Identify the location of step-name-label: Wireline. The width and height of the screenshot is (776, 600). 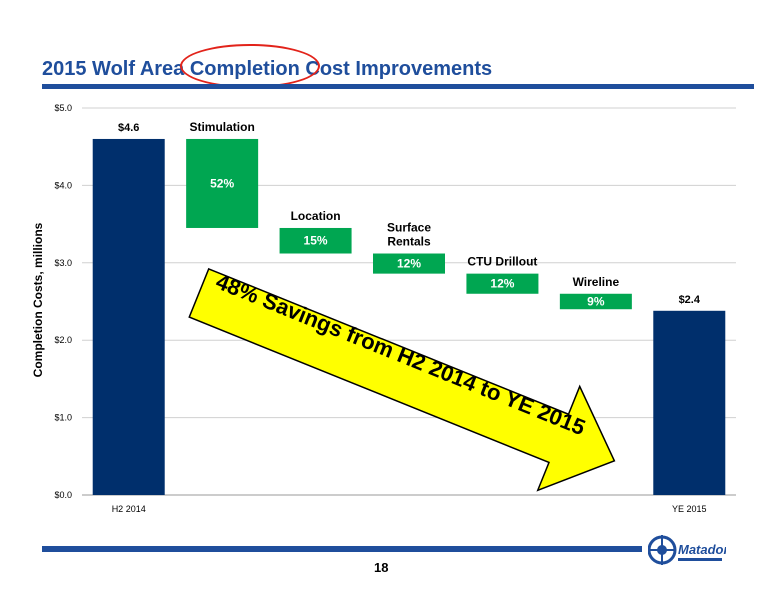
(596, 282).